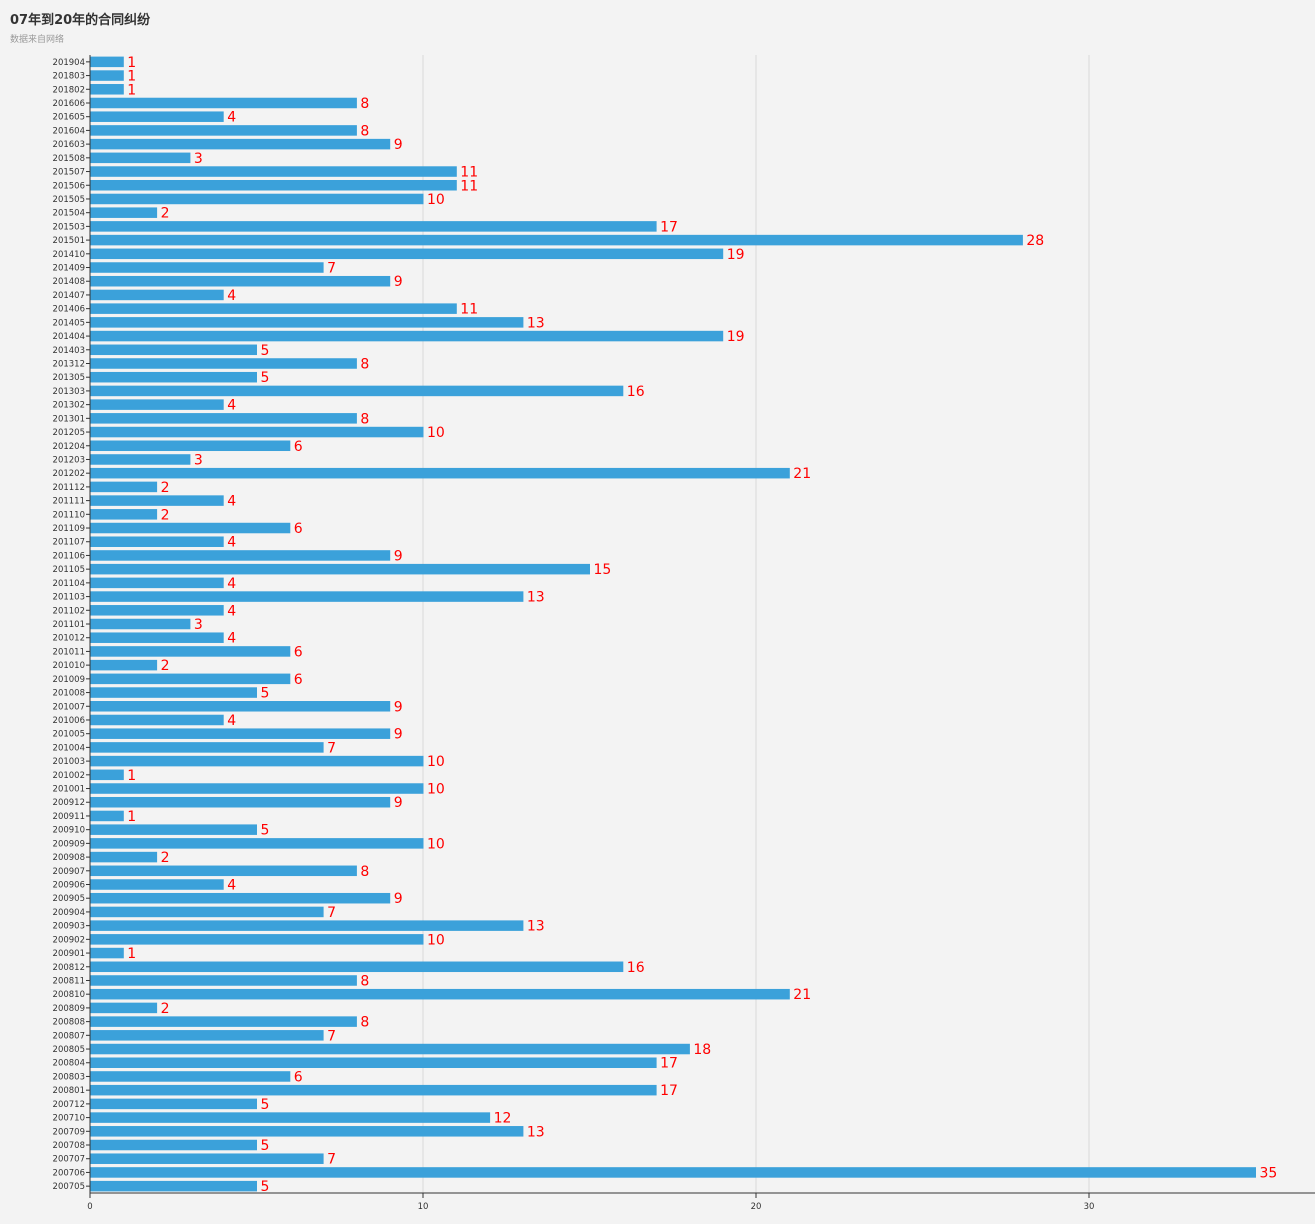  What do you see at coordinates (69, 1160) in the screenshot?
I see `category-label: 200707` at bounding box center [69, 1160].